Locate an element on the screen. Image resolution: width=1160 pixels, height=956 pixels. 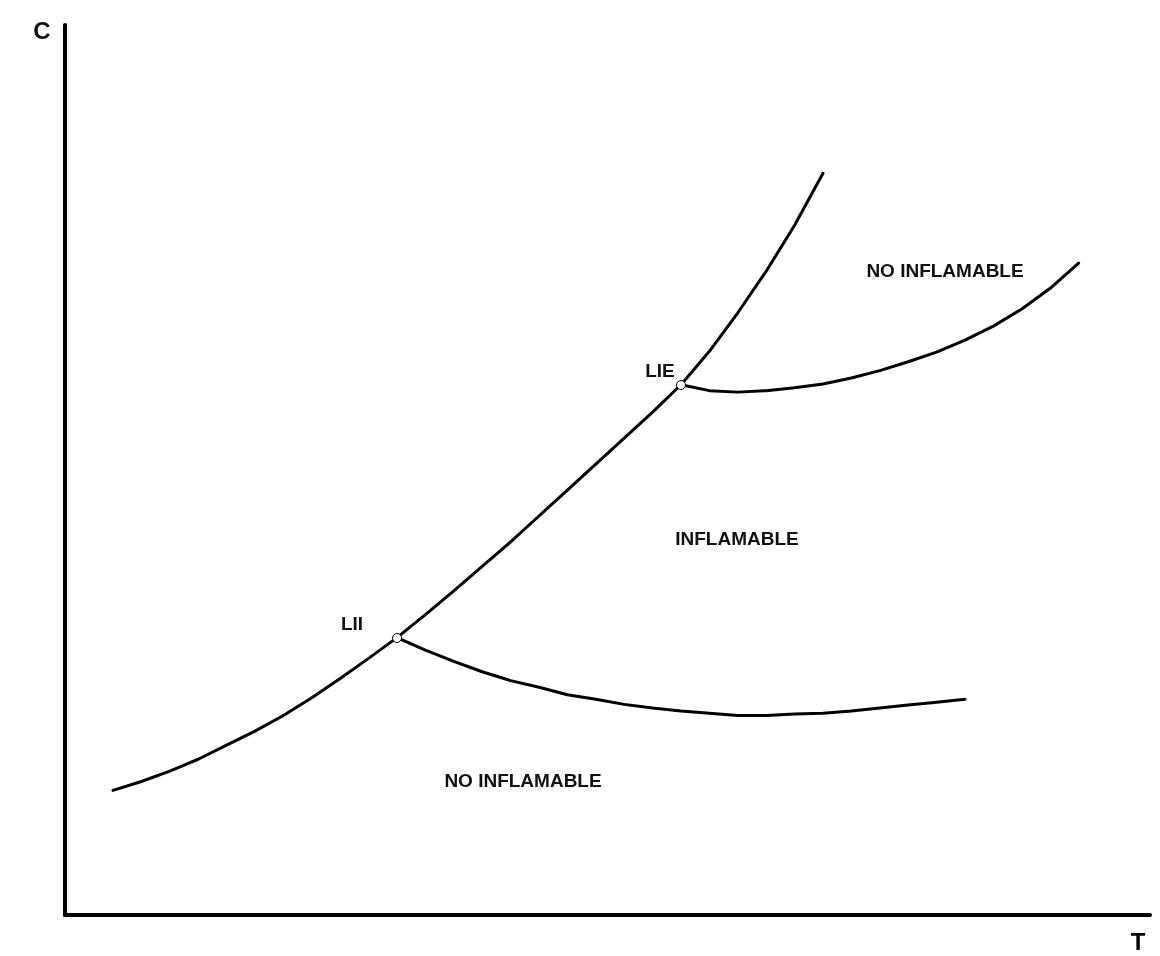
annotation: LII is located at coordinates (352, 623).